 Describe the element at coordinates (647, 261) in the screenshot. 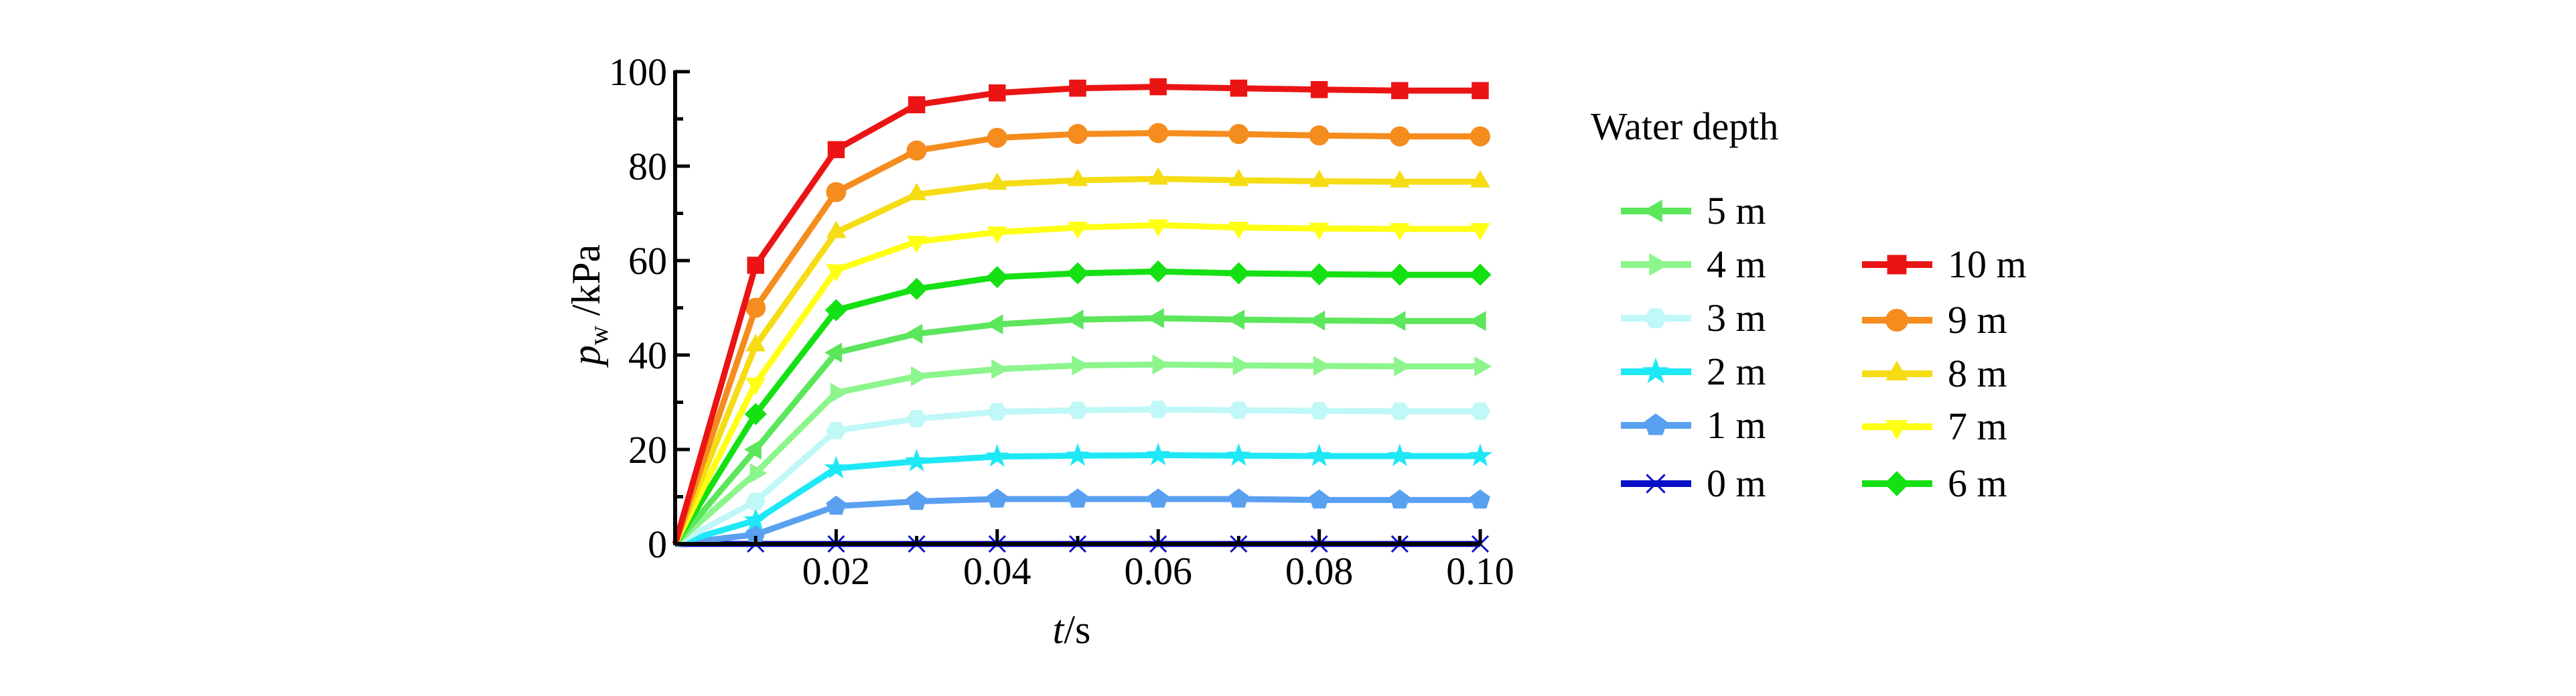

I see `y-tick-label: 60` at that location.